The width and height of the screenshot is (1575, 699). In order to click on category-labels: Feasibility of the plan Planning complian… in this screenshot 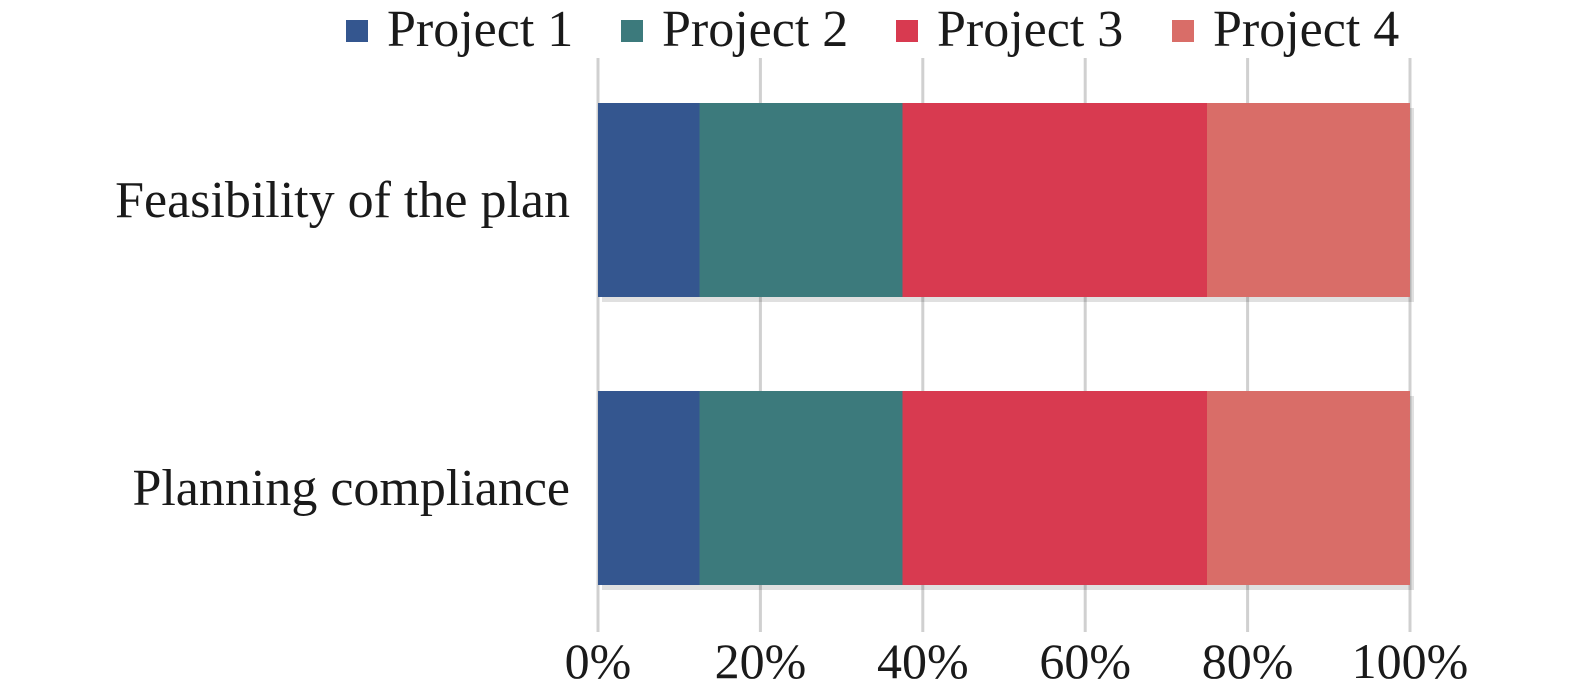, I will do `click(342, 344)`.